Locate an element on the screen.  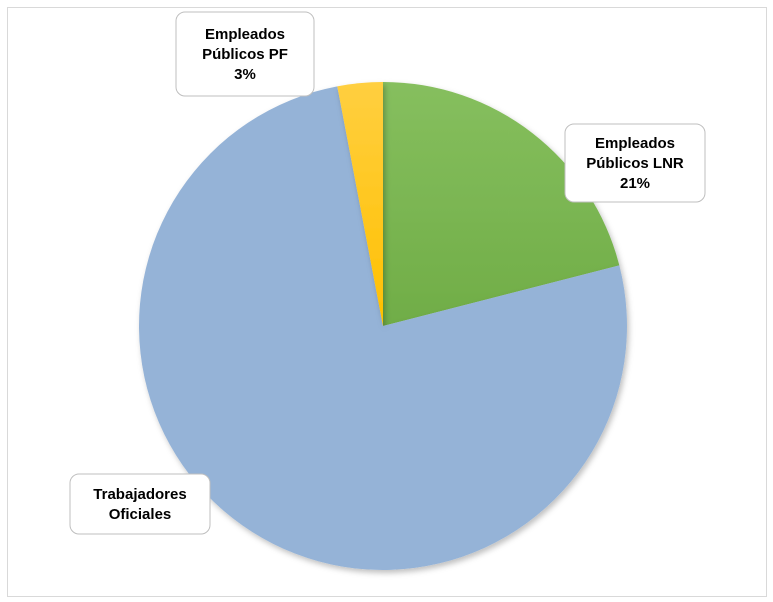
data-label-to-line-1: Oficiales is located at coordinates (140, 514).